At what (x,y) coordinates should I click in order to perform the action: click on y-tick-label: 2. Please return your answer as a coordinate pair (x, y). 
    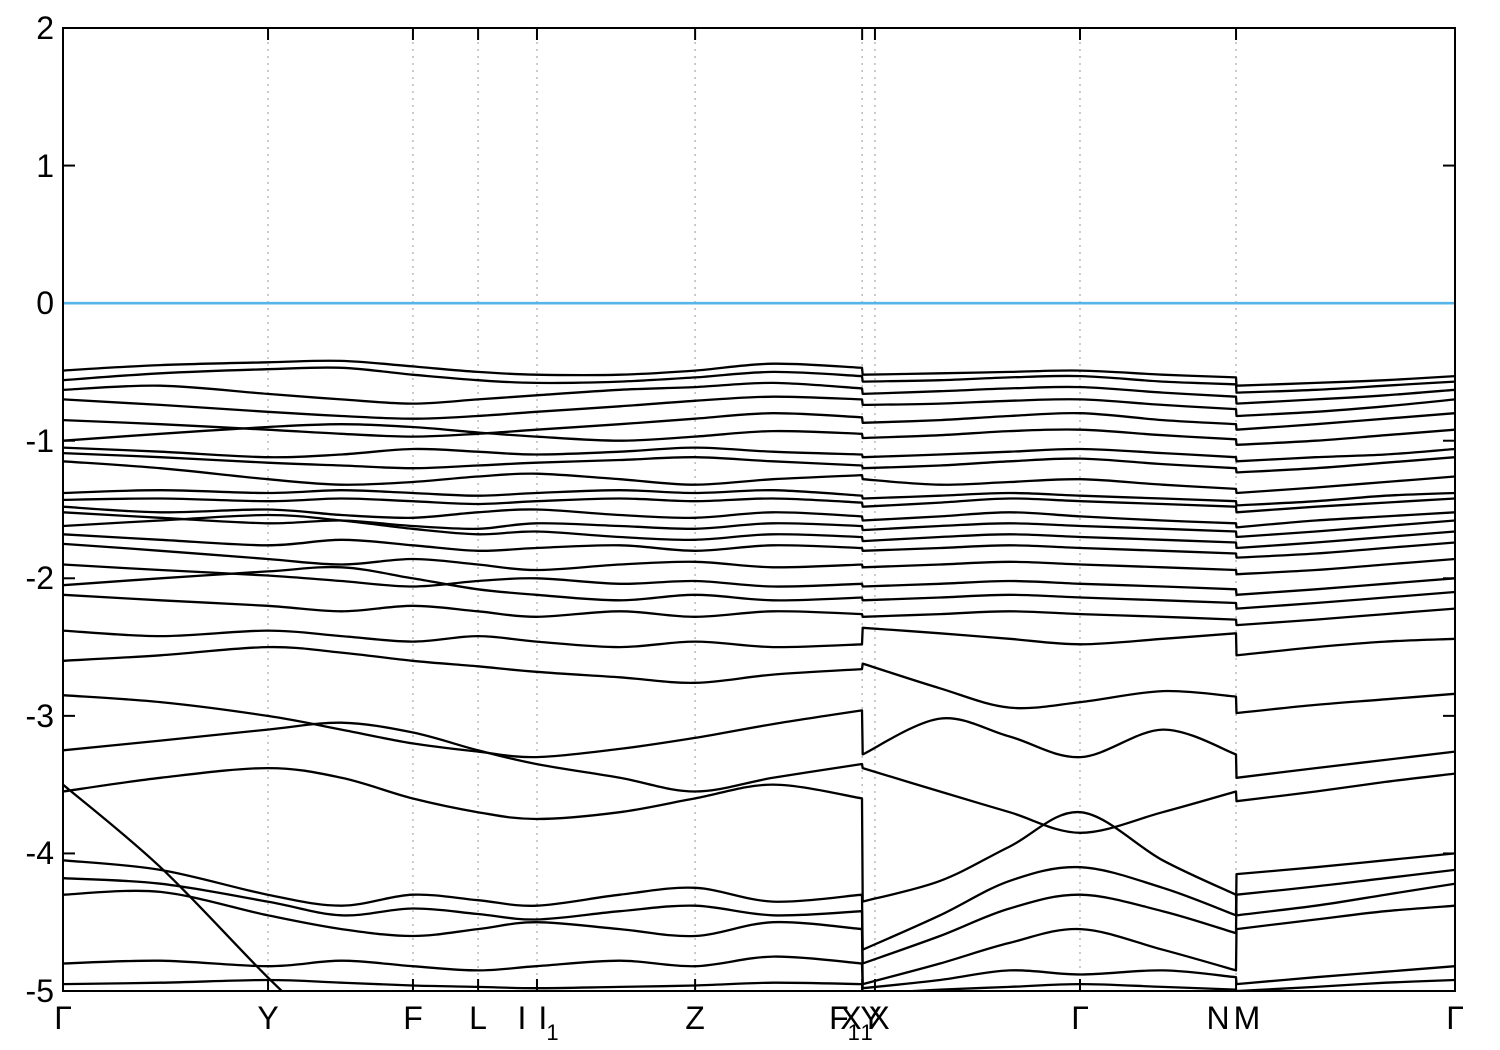
    Looking at the image, I should click on (45, 28).